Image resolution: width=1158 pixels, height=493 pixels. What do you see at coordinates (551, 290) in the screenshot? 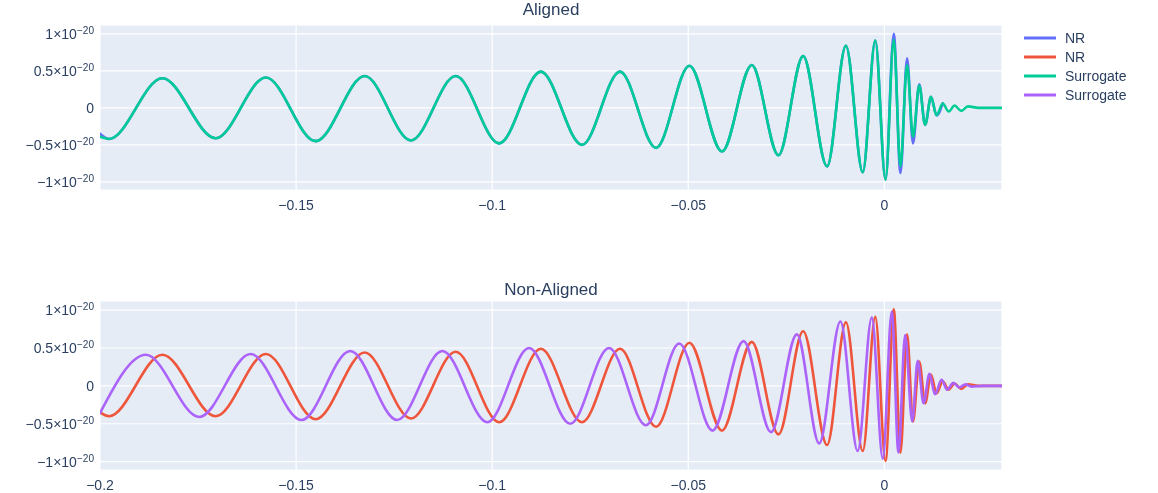
I see `chart-title: Non-Aligned` at bounding box center [551, 290].